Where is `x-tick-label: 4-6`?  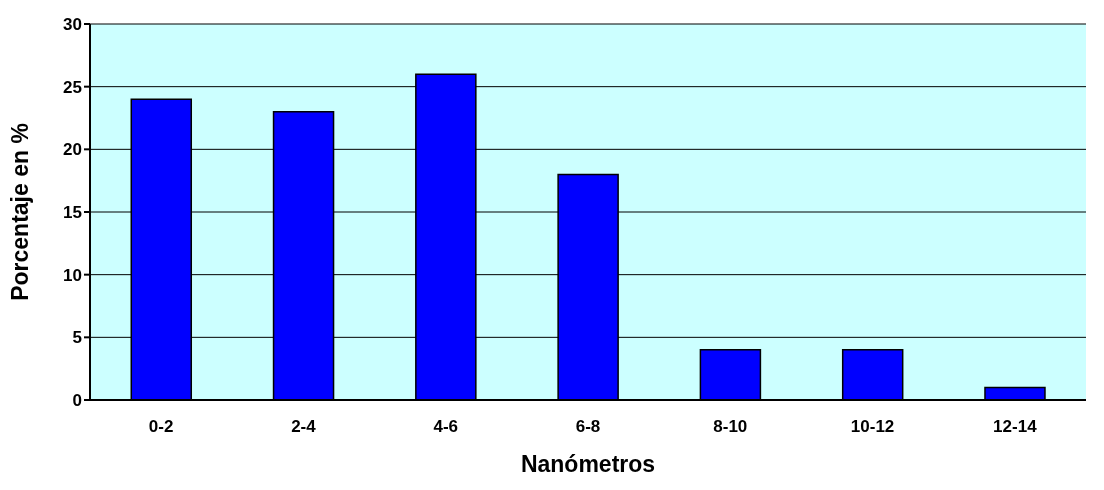 x-tick-label: 4-6 is located at coordinates (445, 427).